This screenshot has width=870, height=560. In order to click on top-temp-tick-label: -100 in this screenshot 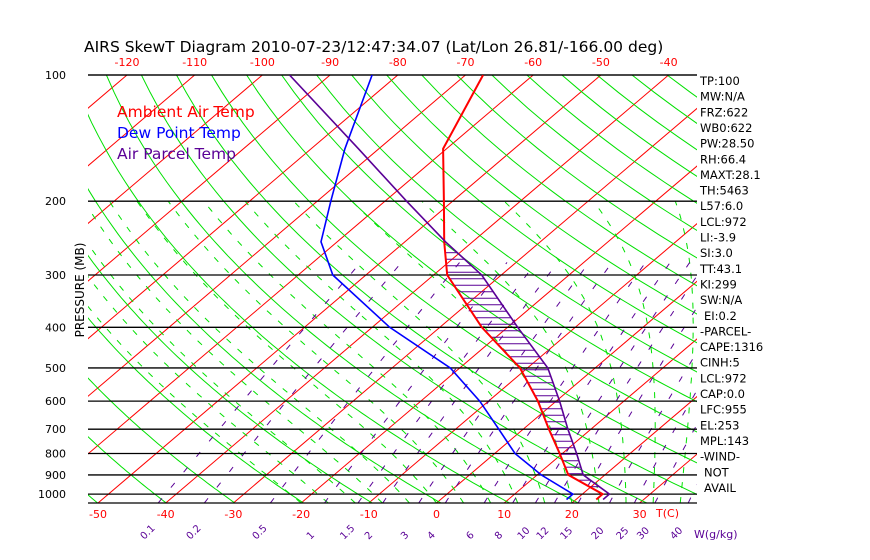, I will do `click(262, 62)`.